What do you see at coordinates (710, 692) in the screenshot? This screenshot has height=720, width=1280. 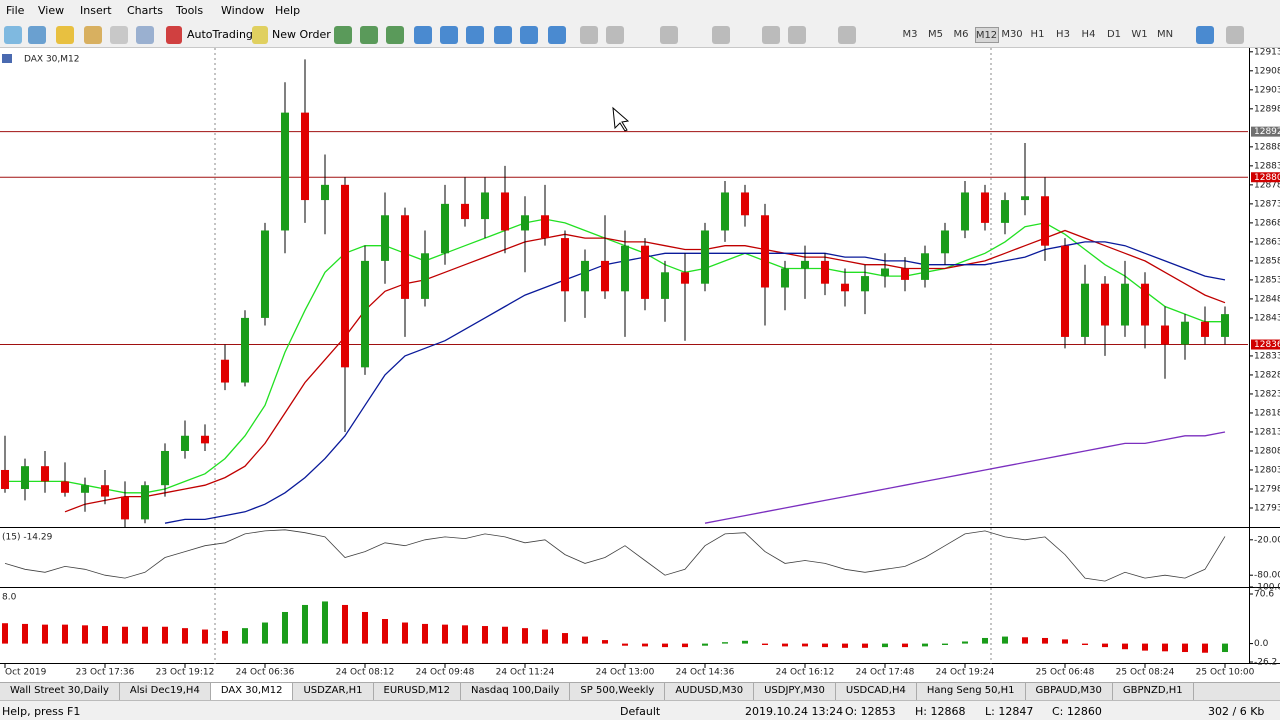 I see `chart-tab: AUDUSD,M30` at bounding box center [710, 692].